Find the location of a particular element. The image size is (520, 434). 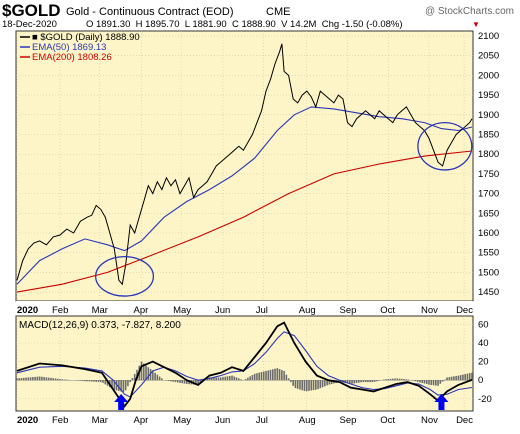

date-label: 18-Dec-2020 is located at coordinates (29, 24).